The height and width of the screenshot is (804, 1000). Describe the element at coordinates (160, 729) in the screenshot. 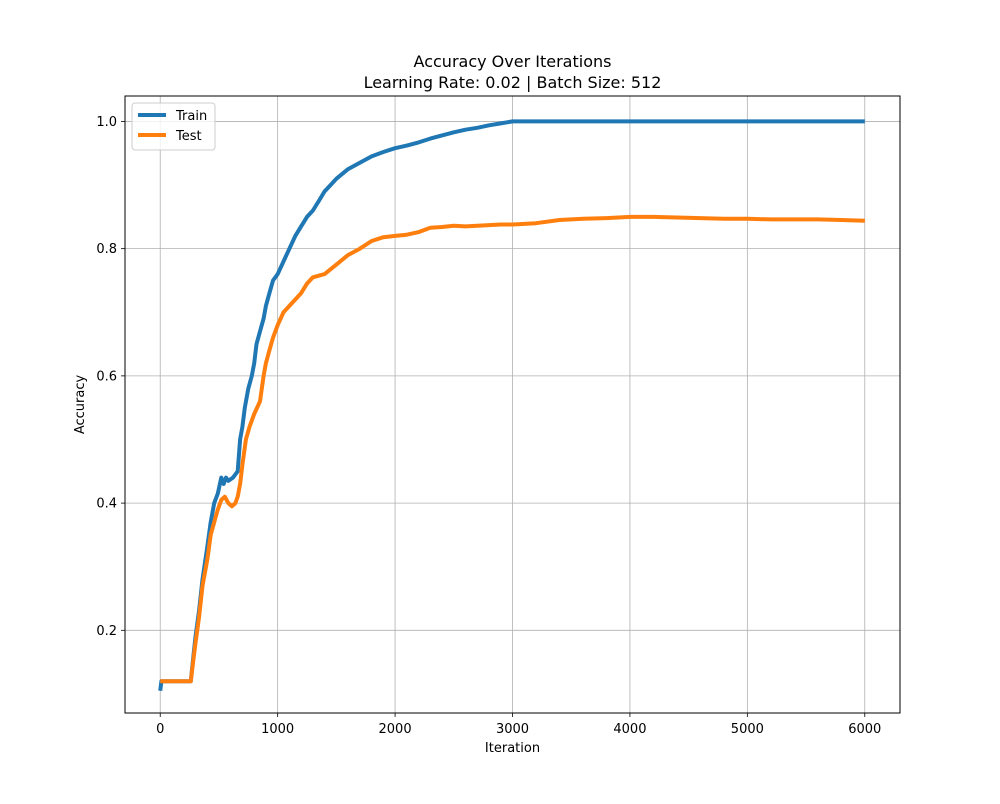

I see `x-tick-label: 0` at that location.